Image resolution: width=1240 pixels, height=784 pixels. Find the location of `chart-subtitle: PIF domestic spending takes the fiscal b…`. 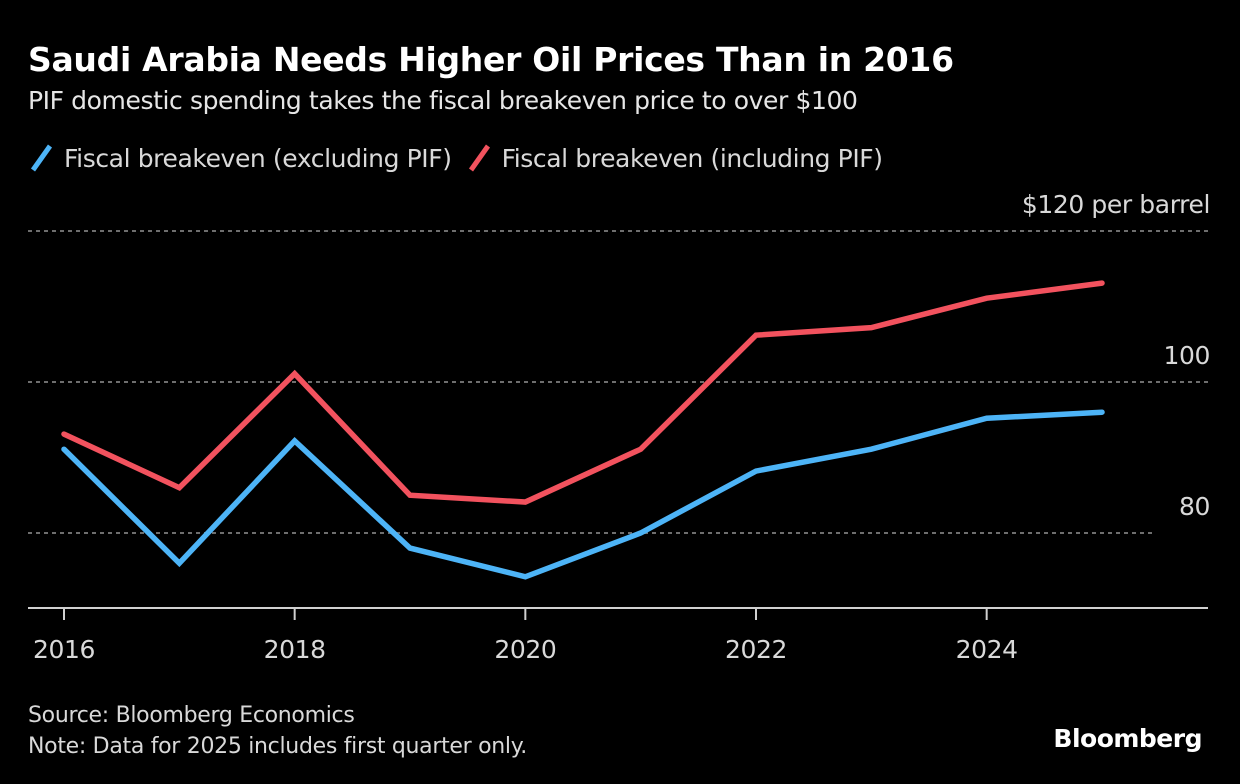

chart-subtitle: PIF domestic spending takes the fiscal b… is located at coordinates (443, 100).